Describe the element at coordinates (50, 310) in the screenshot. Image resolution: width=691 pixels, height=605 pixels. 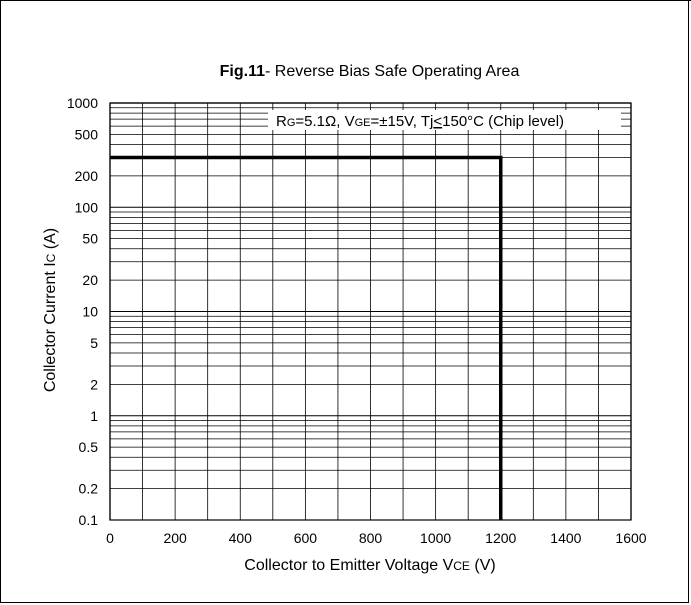
I see `y-axis-label: Collector Current IC (A)` at that location.